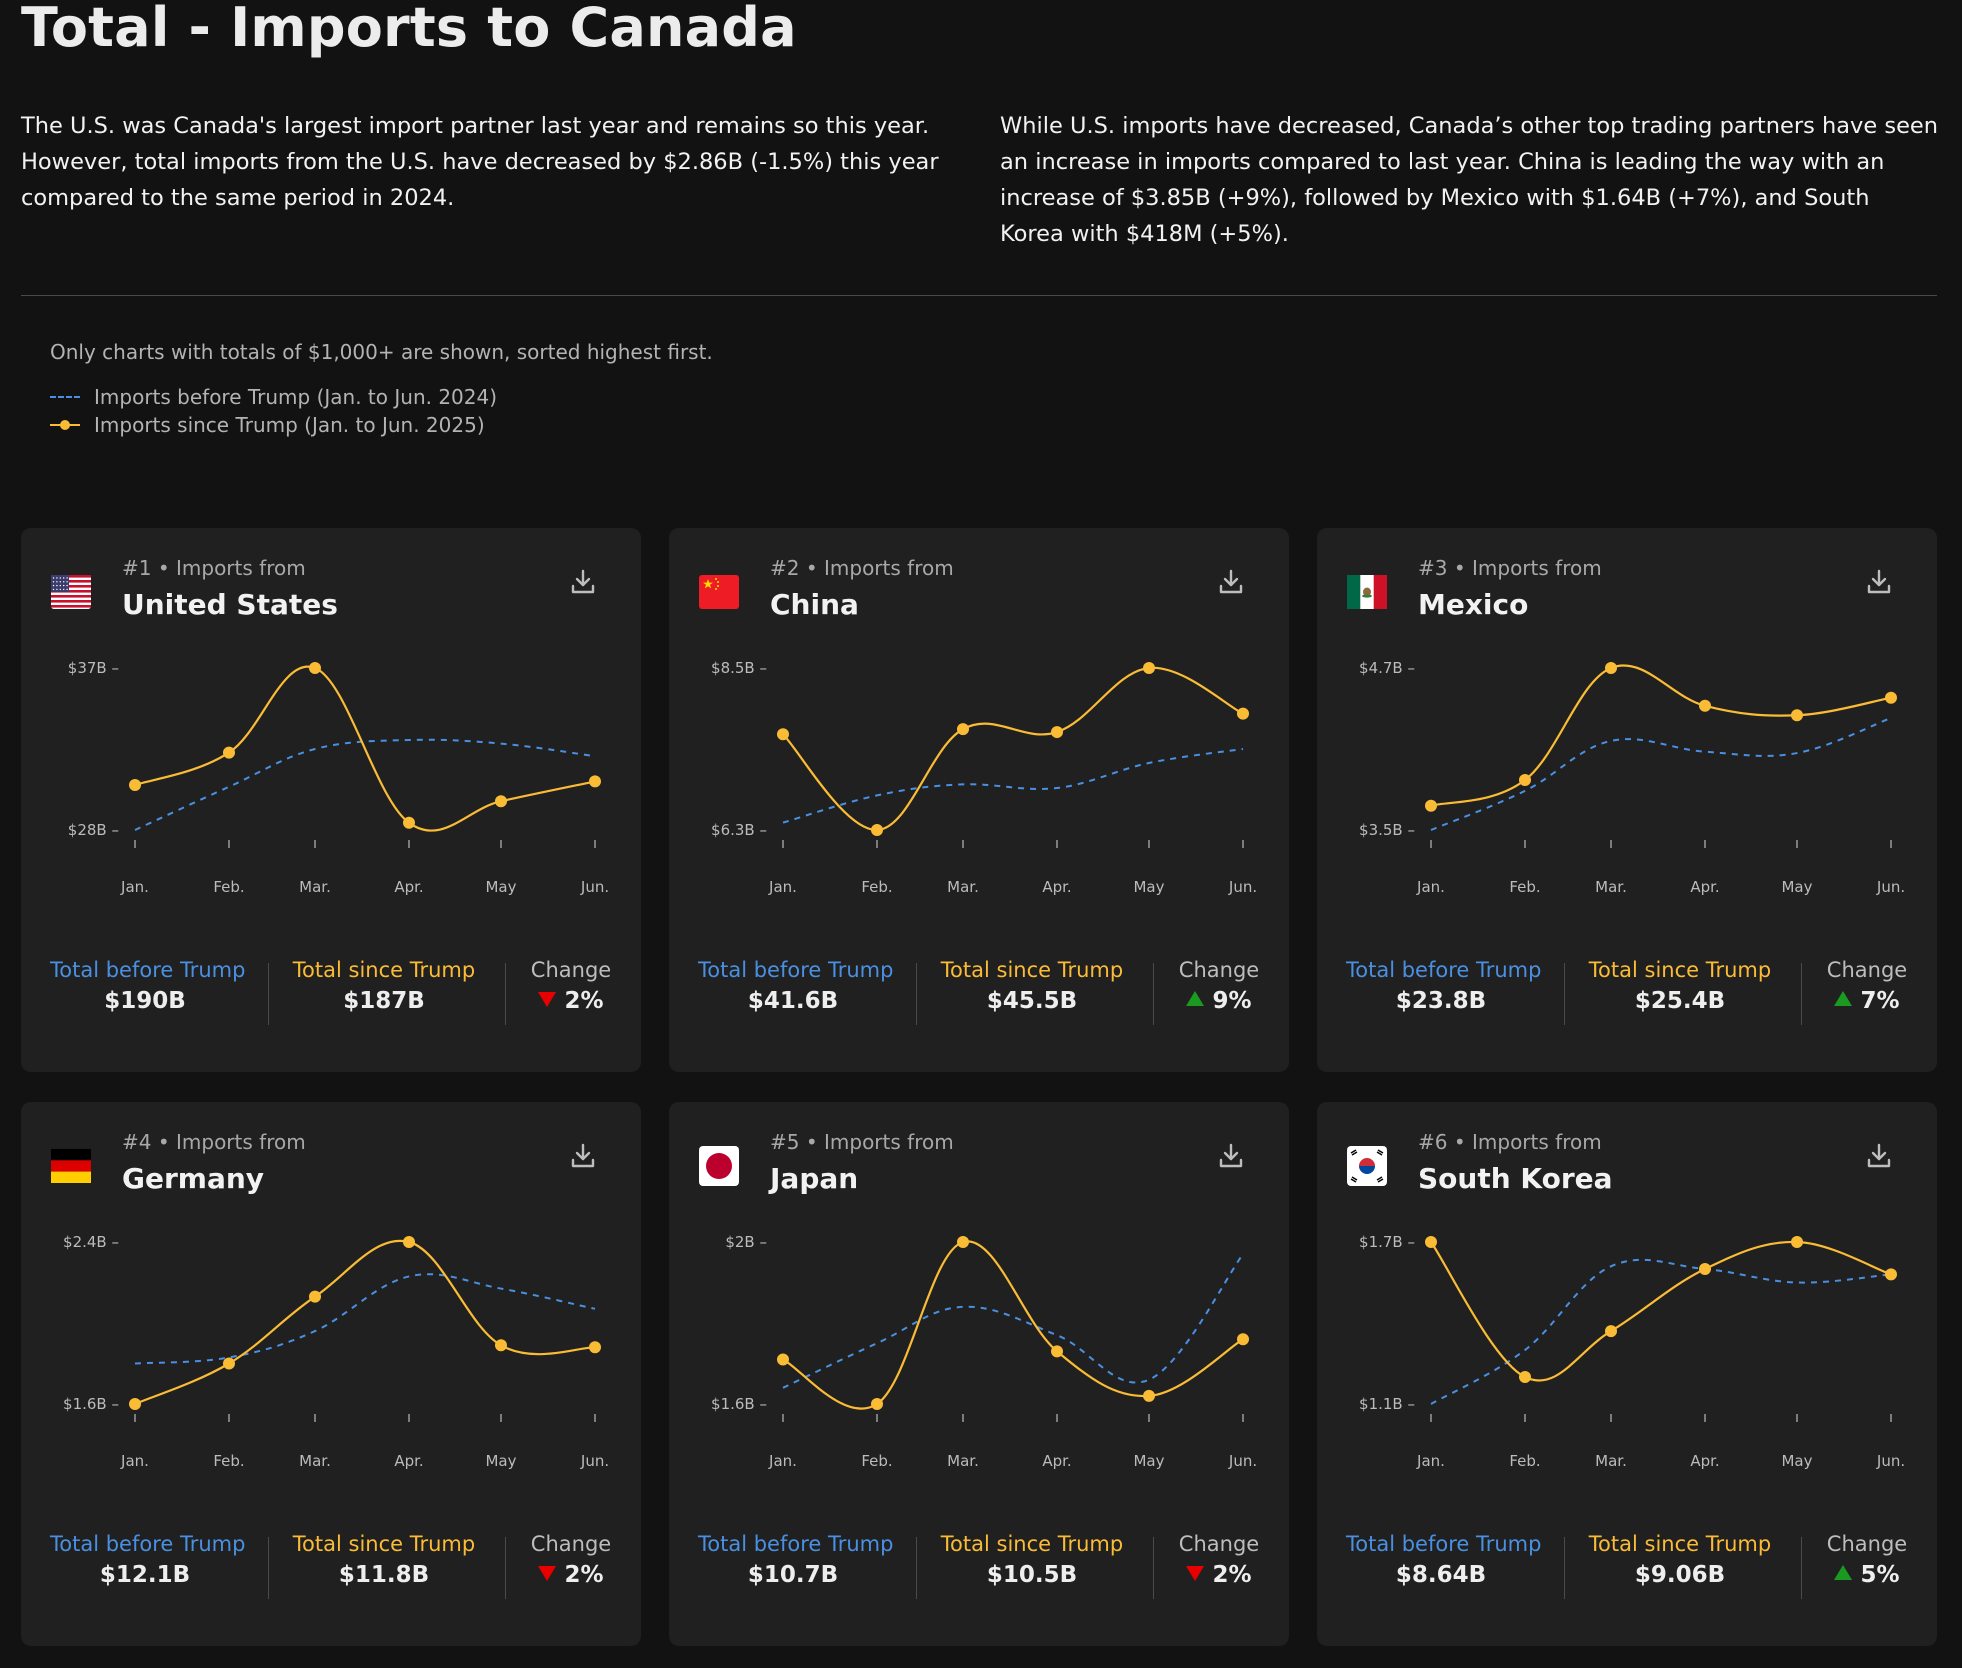  What do you see at coordinates (71, 1166) in the screenshot?
I see `de-flag-icon` at bounding box center [71, 1166].